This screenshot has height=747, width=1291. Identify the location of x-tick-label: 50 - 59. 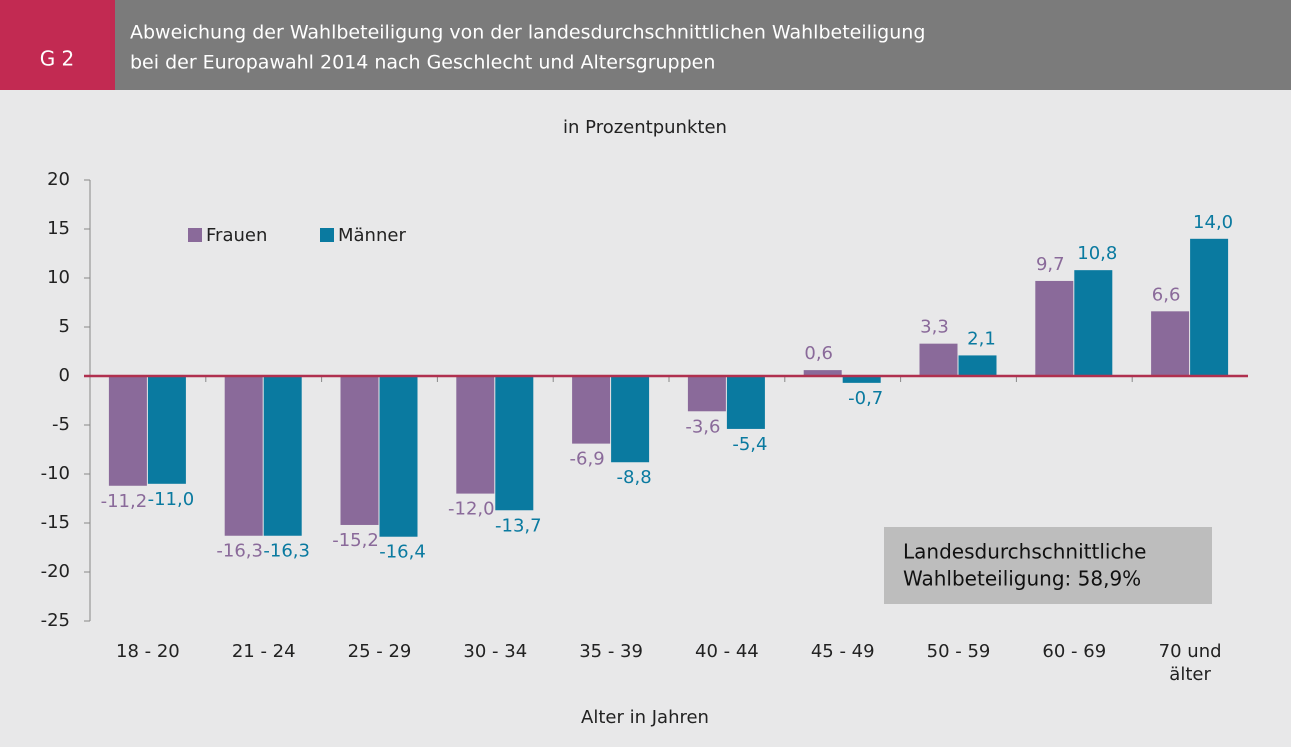
(958, 651).